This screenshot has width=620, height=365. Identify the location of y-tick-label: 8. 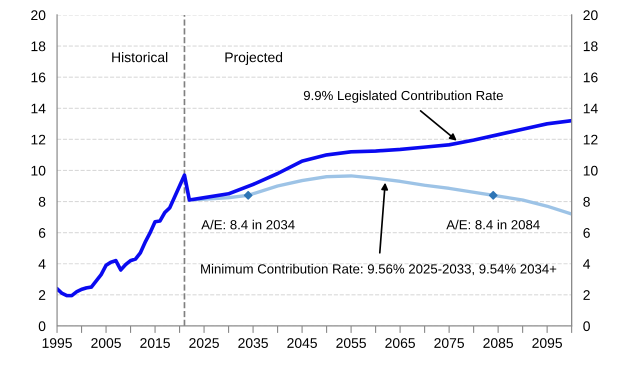
(42, 201).